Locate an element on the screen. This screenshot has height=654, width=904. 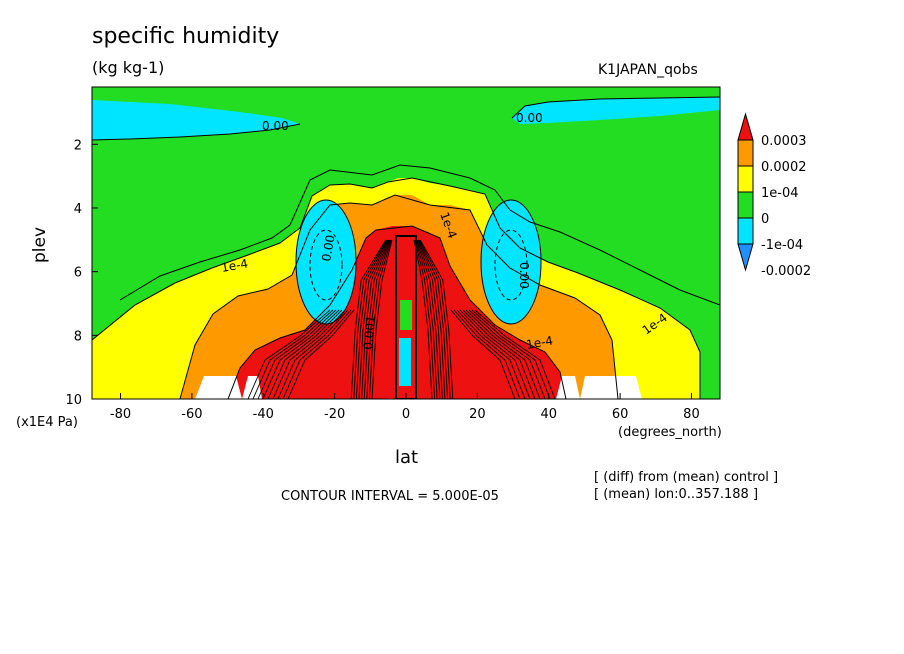
x-tick-label: 40 is located at coordinates (548, 414).